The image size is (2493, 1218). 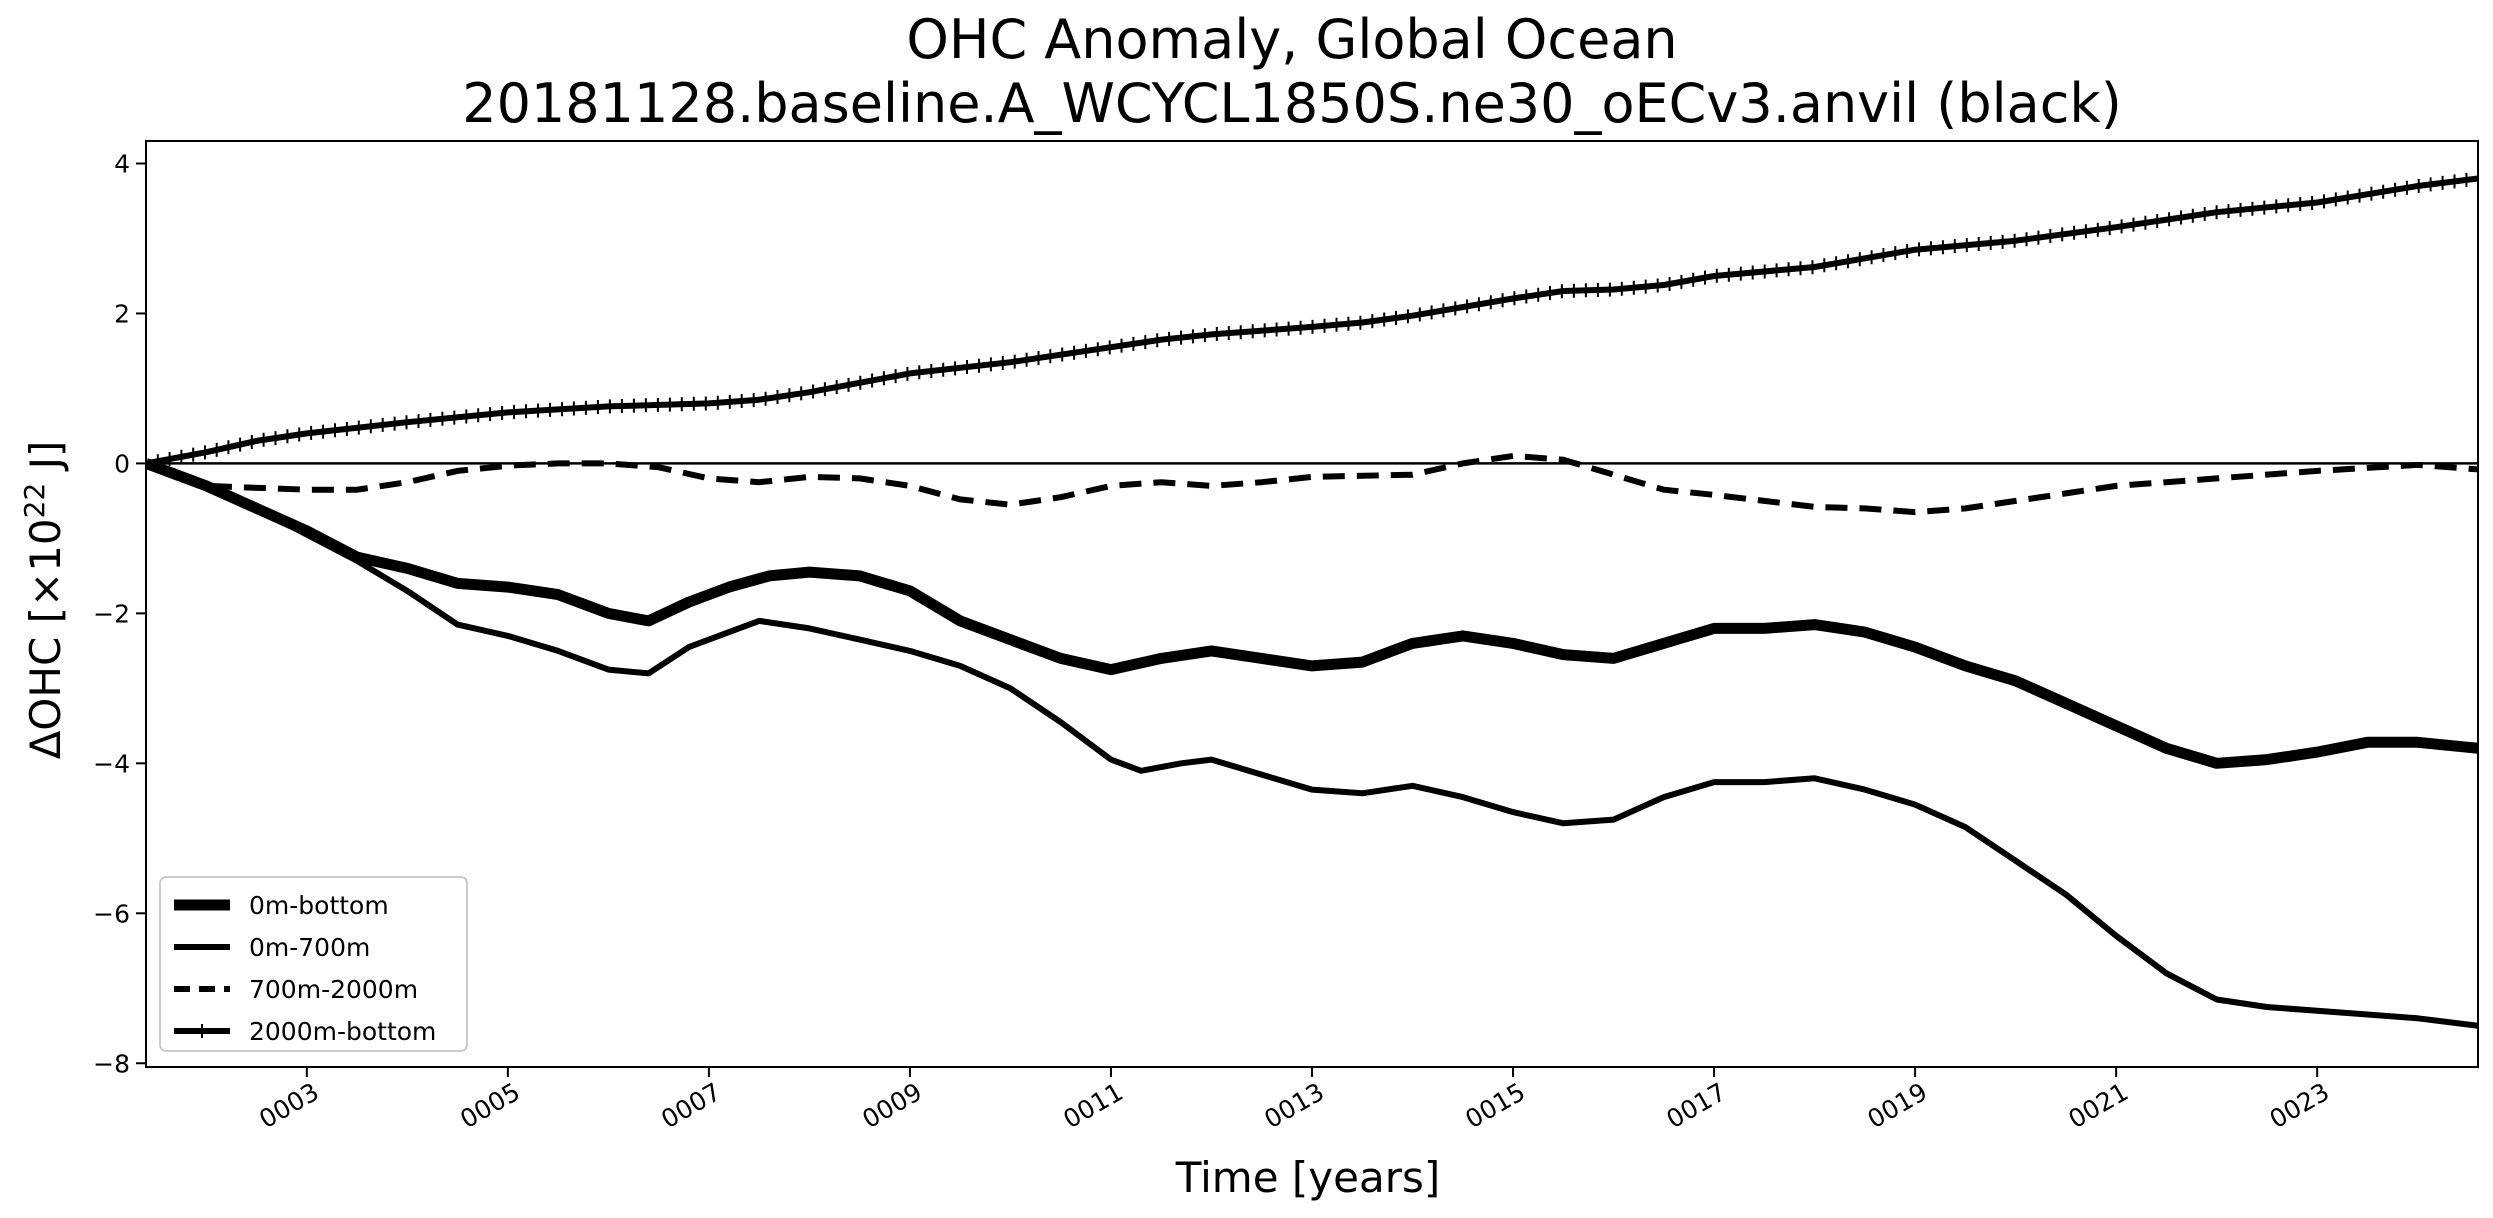 I want to click on x-tick-label: 0015, so click(x=1495, y=1105).